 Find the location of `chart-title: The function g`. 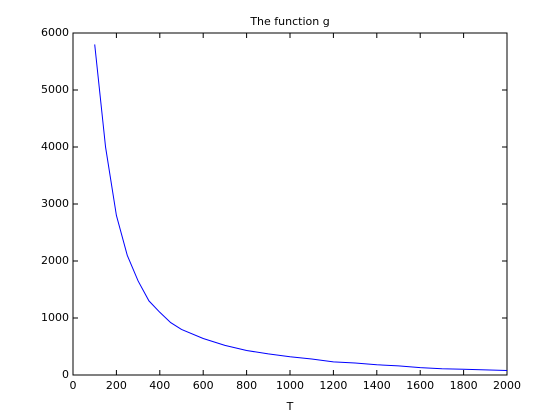

chart-title: The function g is located at coordinates (289, 21).